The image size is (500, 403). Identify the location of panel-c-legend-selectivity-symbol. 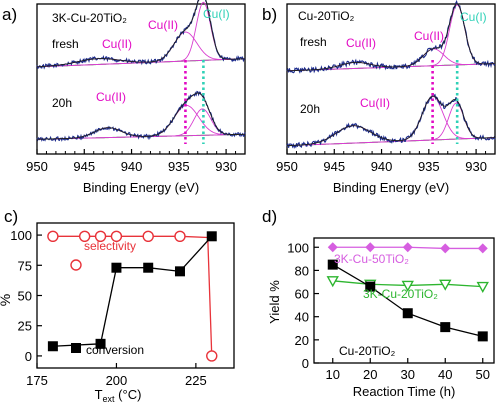
(76, 265).